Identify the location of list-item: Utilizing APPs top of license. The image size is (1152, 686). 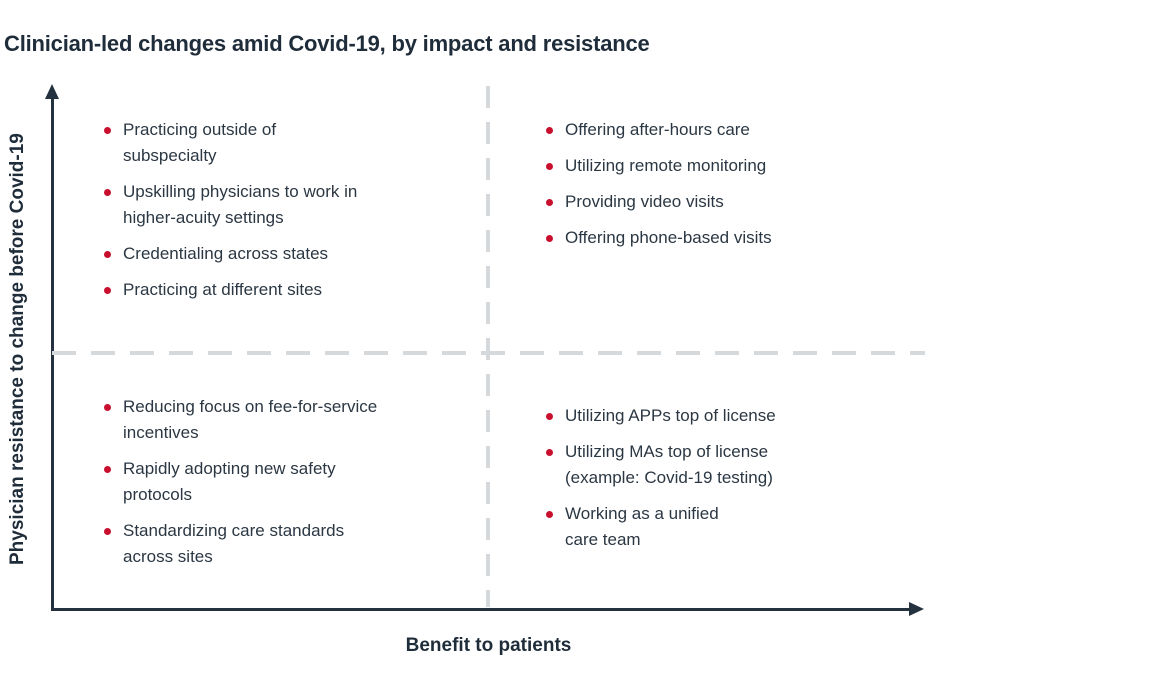
(741, 416).